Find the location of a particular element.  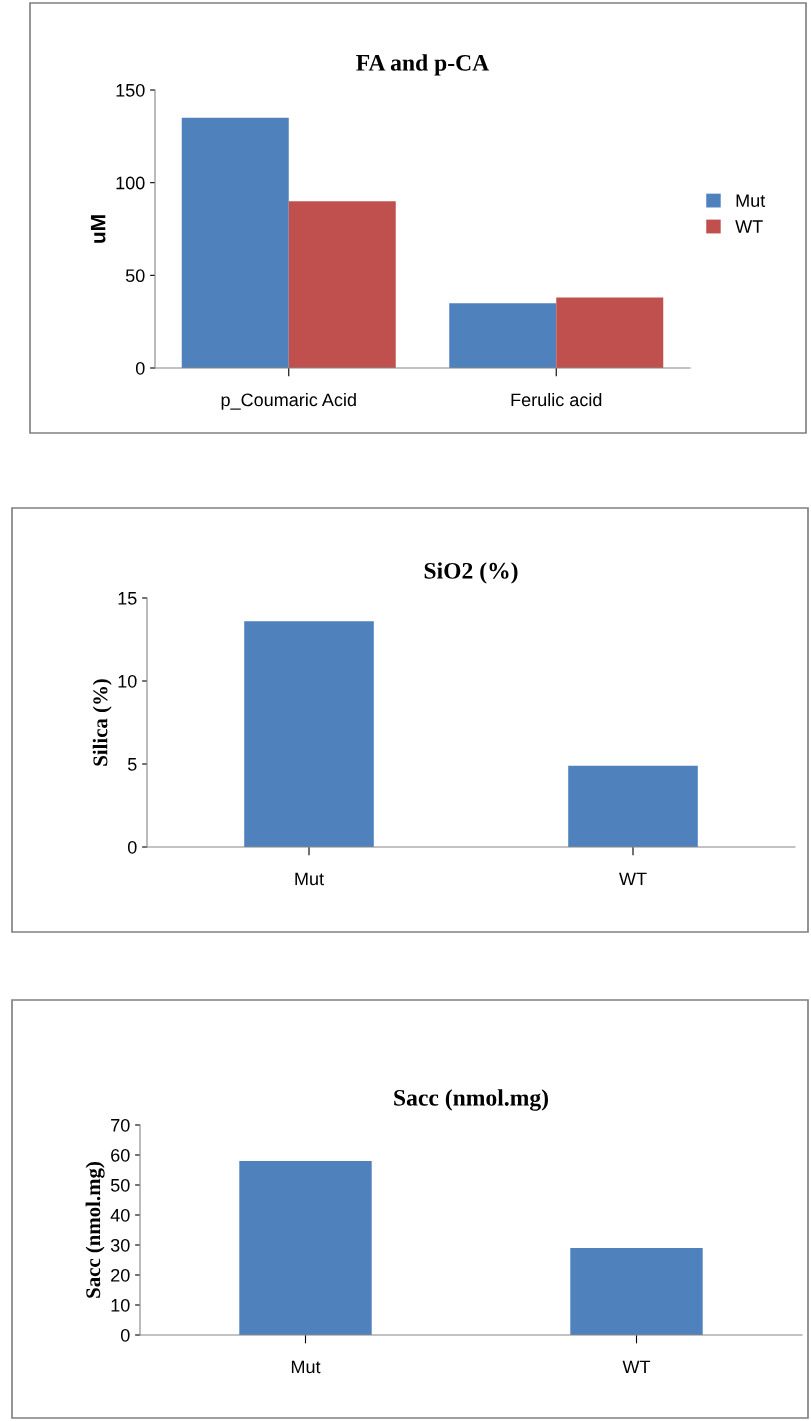

y-tick-label: 15 is located at coordinates (127, 598).